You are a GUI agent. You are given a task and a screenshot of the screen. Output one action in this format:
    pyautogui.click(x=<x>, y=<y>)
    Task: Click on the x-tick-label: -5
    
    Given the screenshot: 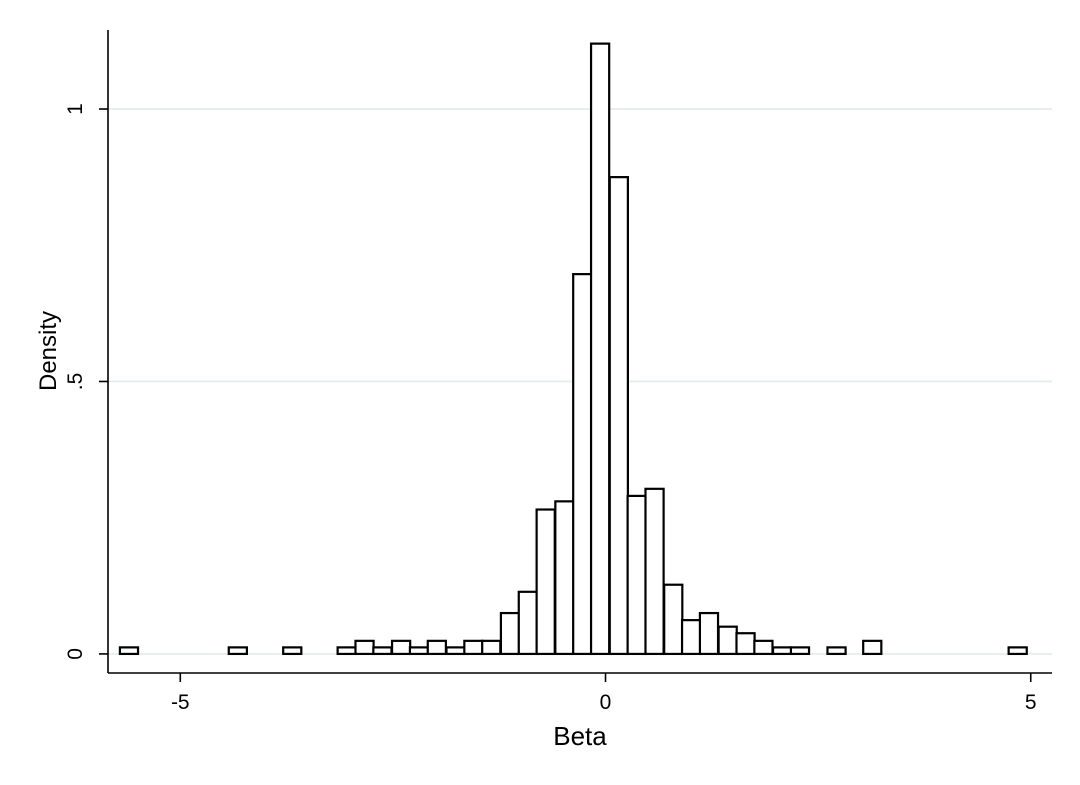 What is the action you would take?
    pyautogui.click(x=180, y=702)
    